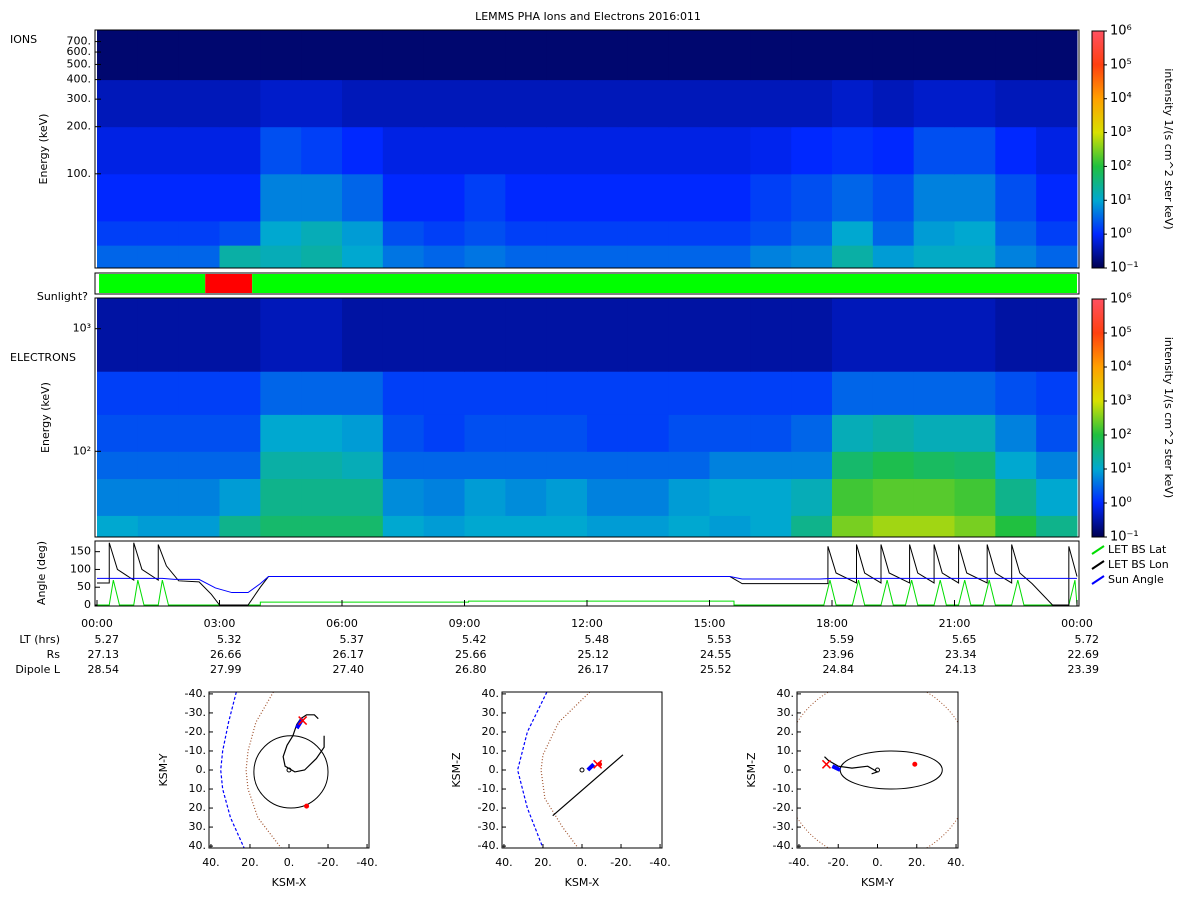 This screenshot has height=900, width=1200. What do you see at coordinates (79, 98) in the screenshot?
I see `y-tick-label: 300.` at bounding box center [79, 98].